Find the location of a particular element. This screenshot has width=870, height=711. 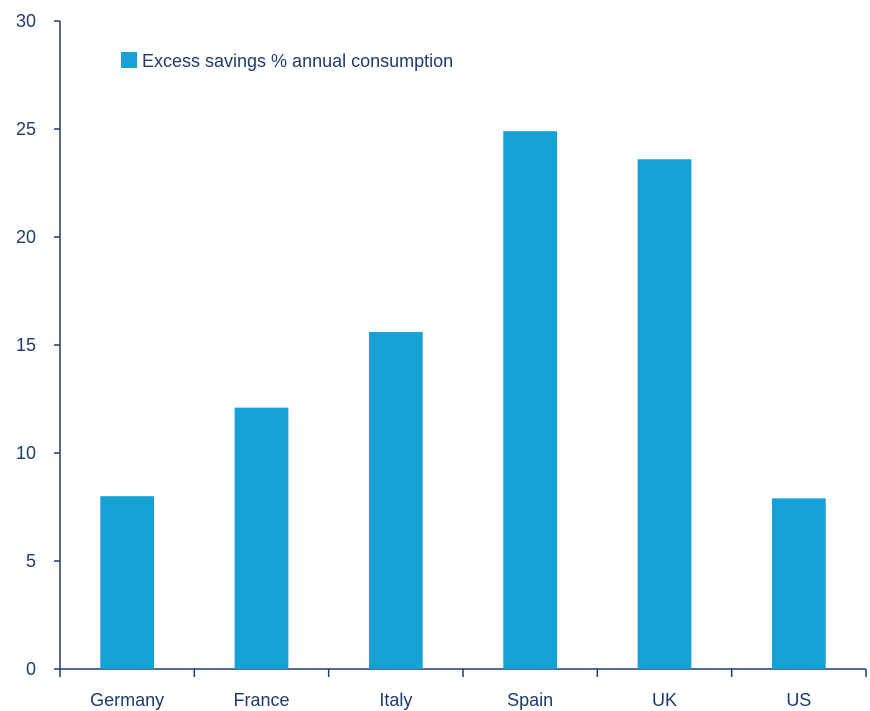

bar-france is located at coordinates (261, 538).